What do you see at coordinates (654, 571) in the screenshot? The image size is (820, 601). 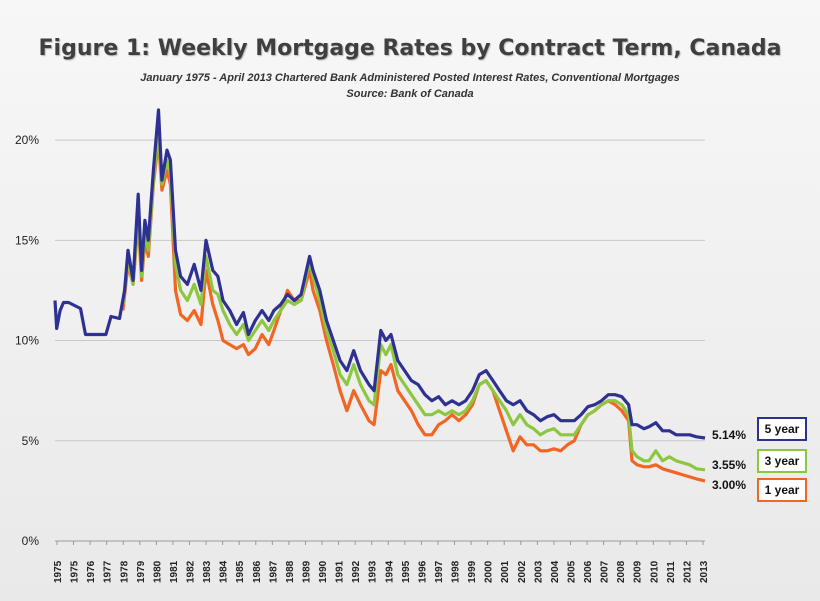 I see `x-tick-label: 2010` at bounding box center [654, 571].